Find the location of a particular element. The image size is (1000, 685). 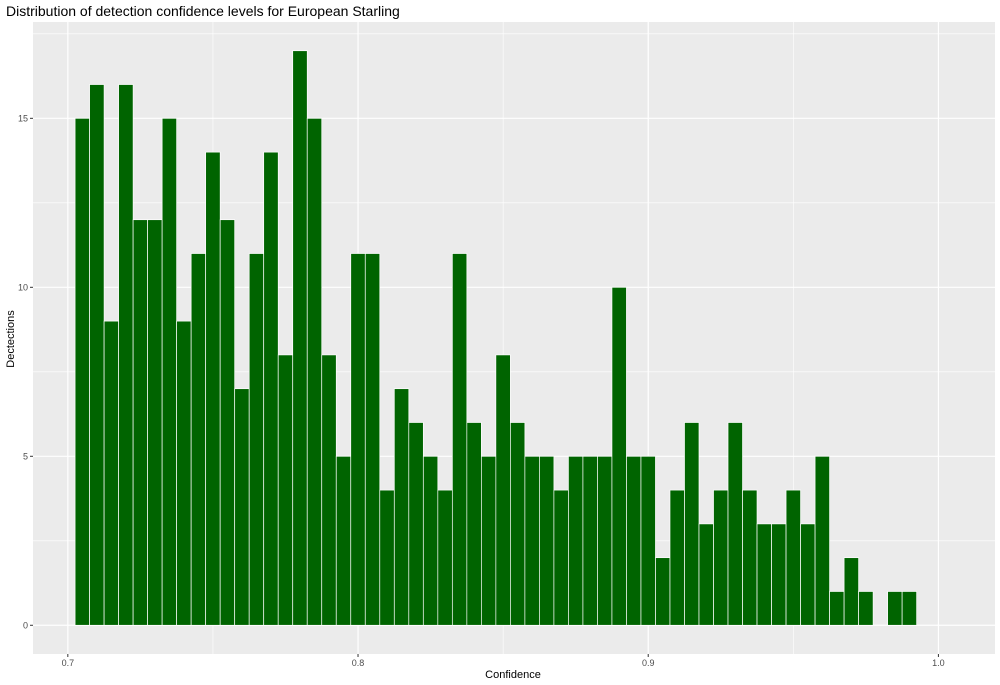

y-tick-label: 5 is located at coordinates (25, 456).